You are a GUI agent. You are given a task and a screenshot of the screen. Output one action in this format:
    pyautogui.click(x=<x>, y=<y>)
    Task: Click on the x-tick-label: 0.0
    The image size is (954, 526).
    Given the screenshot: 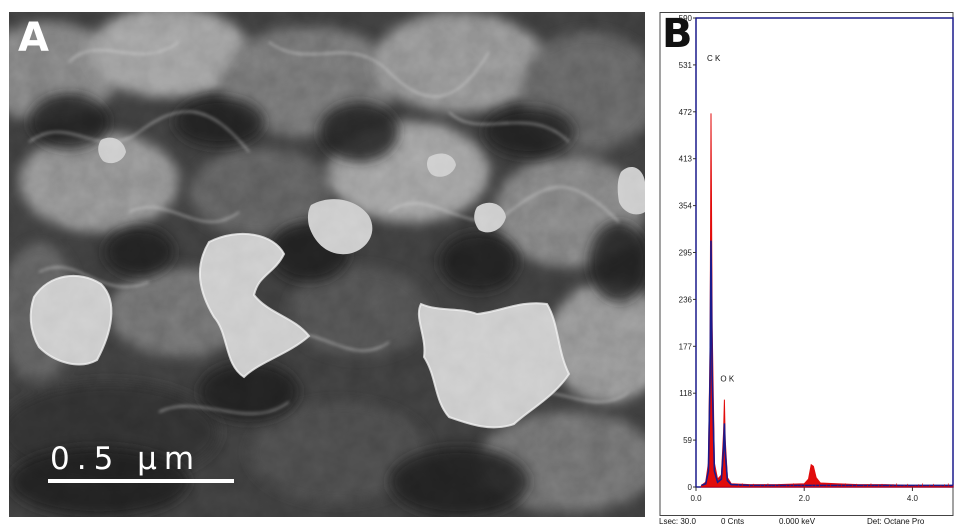 What is the action you would take?
    pyautogui.click(x=696, y=498)
    